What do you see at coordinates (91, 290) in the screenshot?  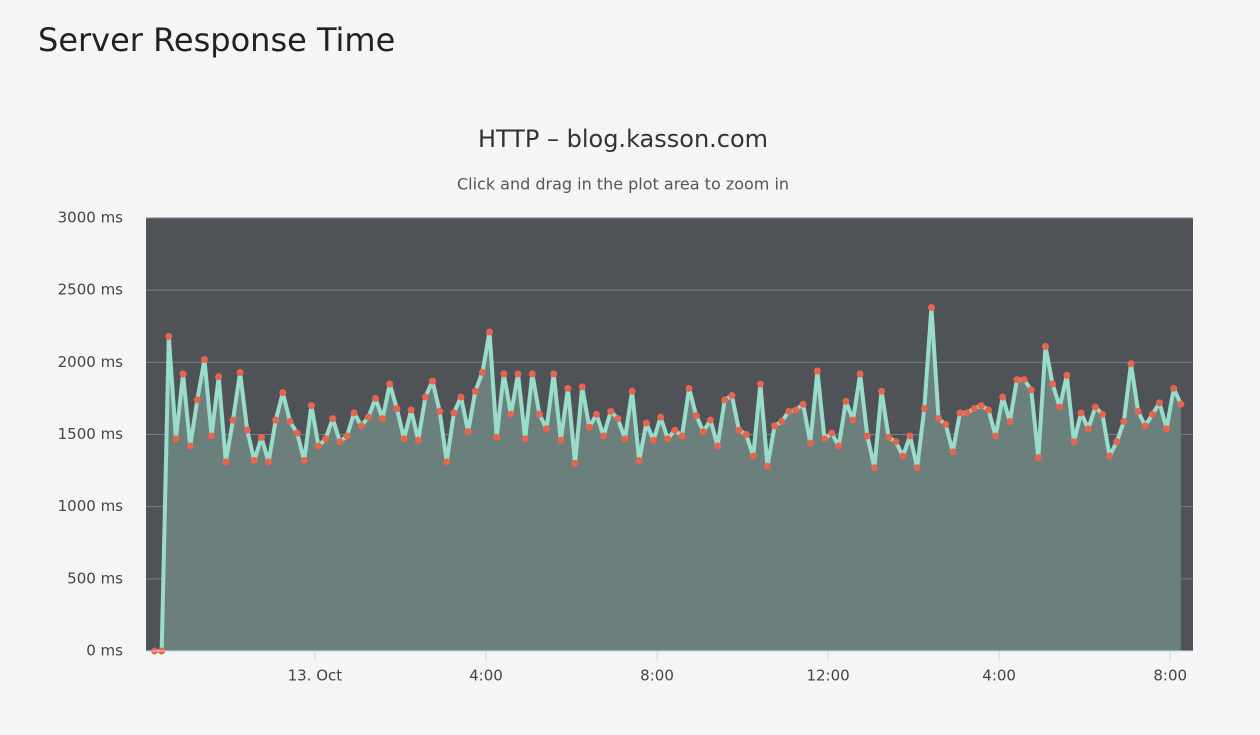 I see `y-tick-label: 2500 ms` at bounding box center [91, 290].